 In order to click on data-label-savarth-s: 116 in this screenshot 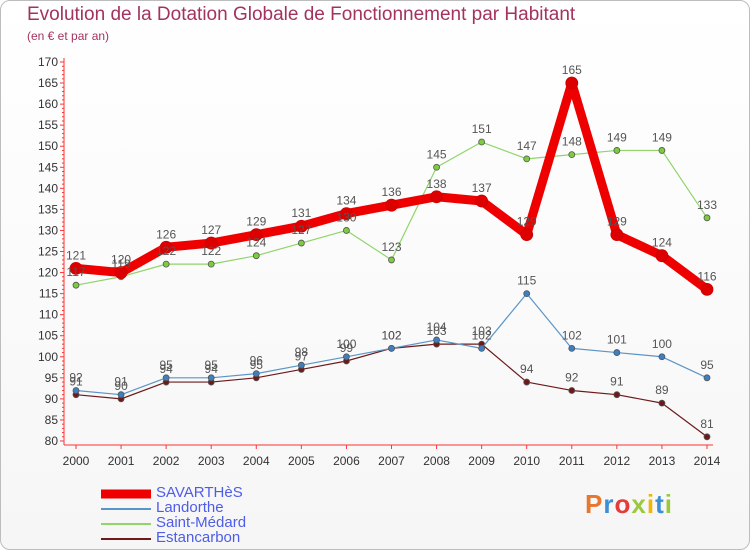, I will do `click(706, 276)`.